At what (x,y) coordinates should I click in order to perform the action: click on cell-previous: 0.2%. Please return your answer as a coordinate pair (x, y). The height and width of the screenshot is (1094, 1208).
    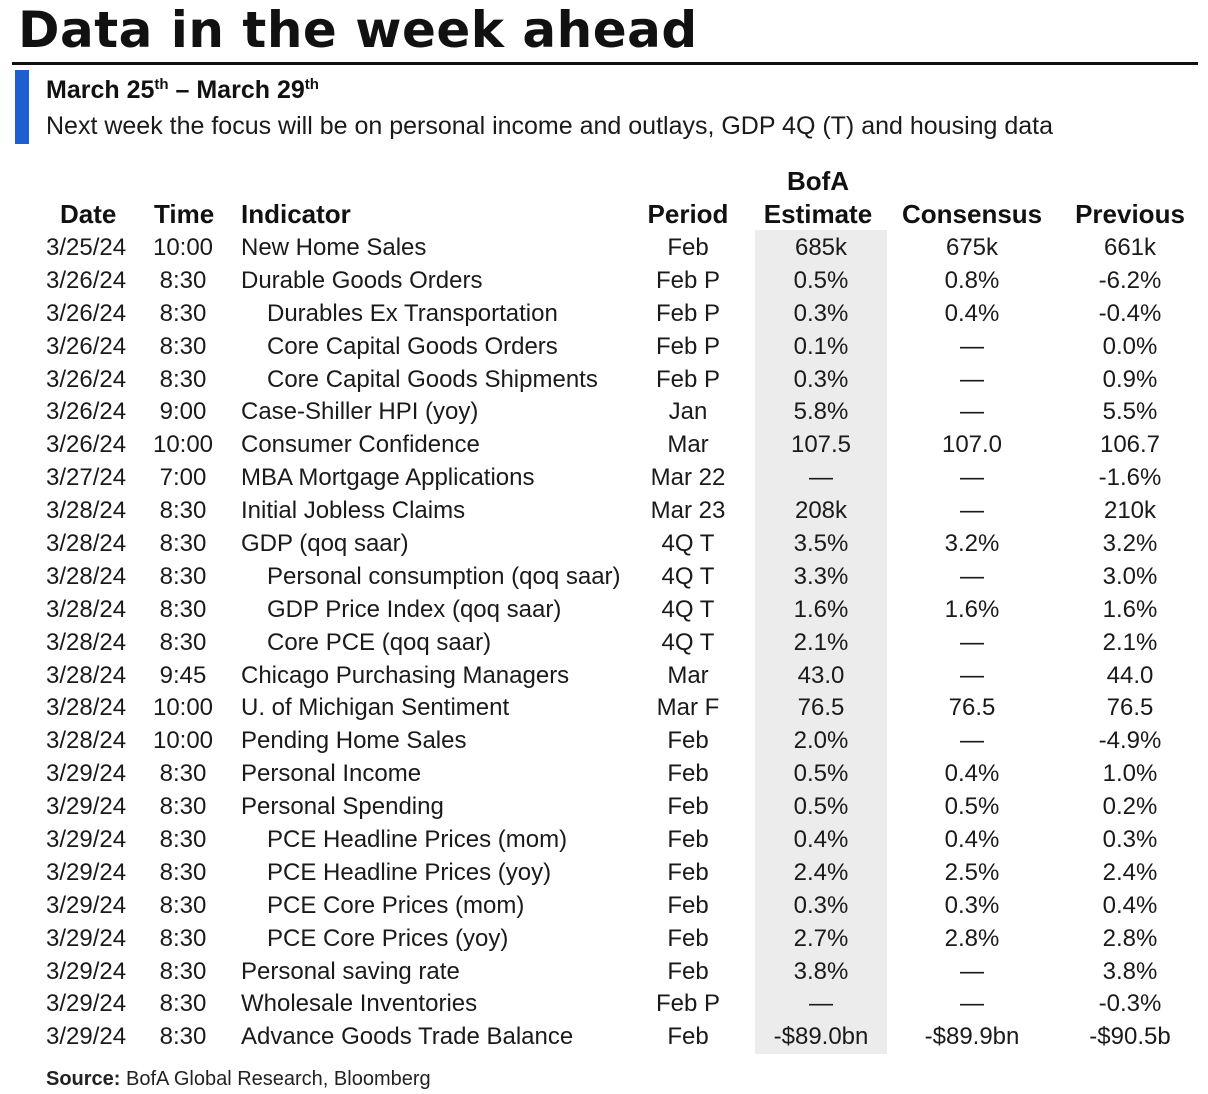
    Looking at the image, I should click on (1130, 807).